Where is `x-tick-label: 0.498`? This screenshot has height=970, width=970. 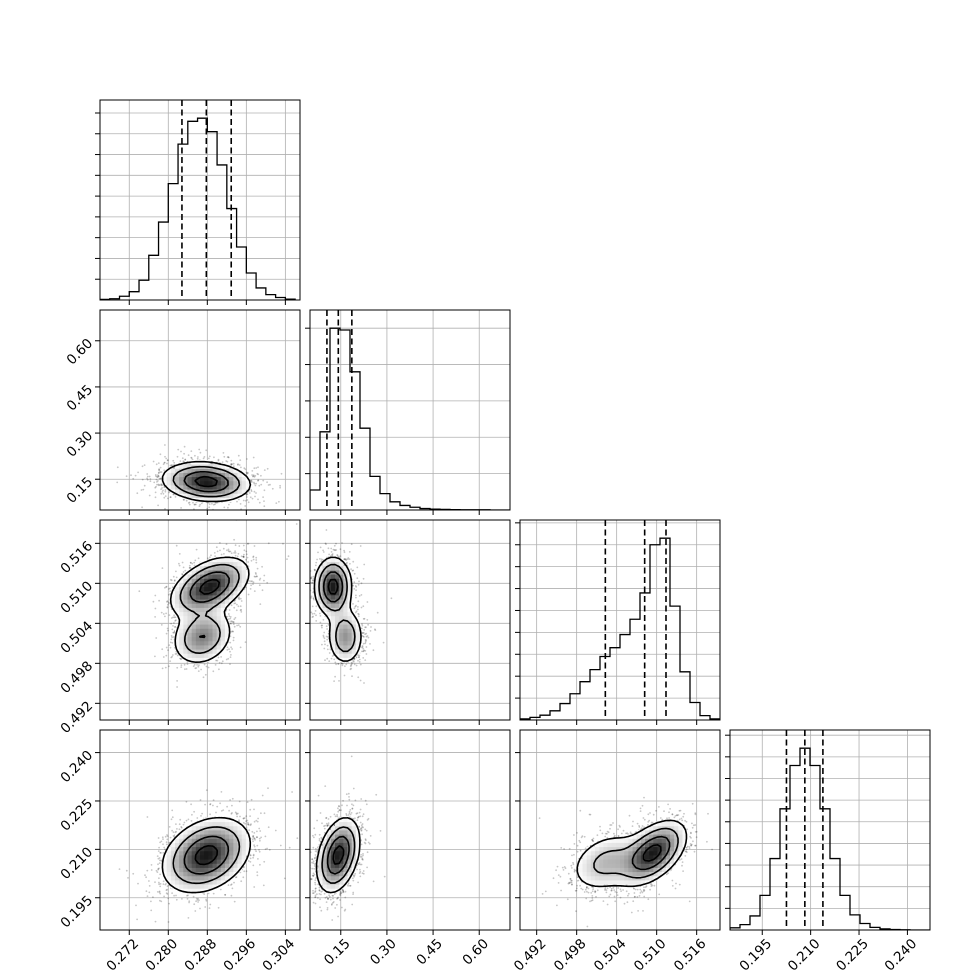
x-tick-label: 0.498 is located at coordinates (570, 953).